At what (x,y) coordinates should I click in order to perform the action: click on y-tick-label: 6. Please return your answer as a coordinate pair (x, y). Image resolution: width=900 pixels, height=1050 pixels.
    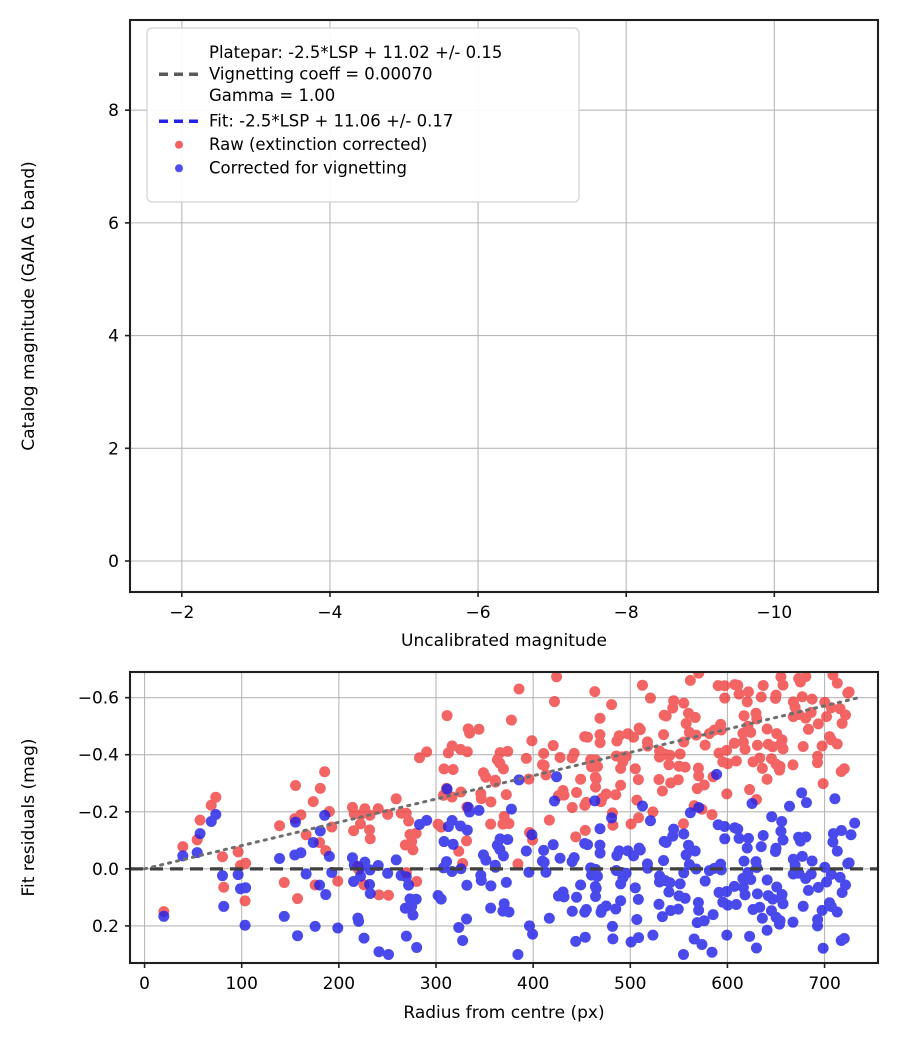
    Looking at the image, I should click on (113, 224).